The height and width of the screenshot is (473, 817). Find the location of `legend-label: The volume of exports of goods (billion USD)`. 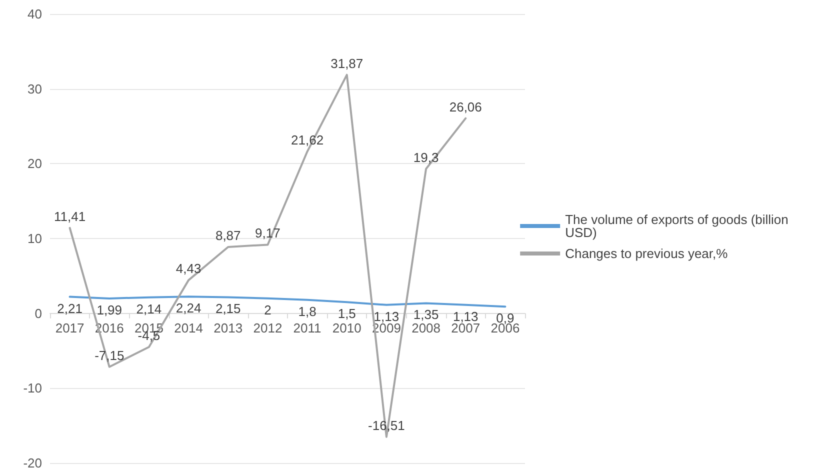

legend-label: The volume of exports of goods (billion USD) is located at coordinates (678, 226).